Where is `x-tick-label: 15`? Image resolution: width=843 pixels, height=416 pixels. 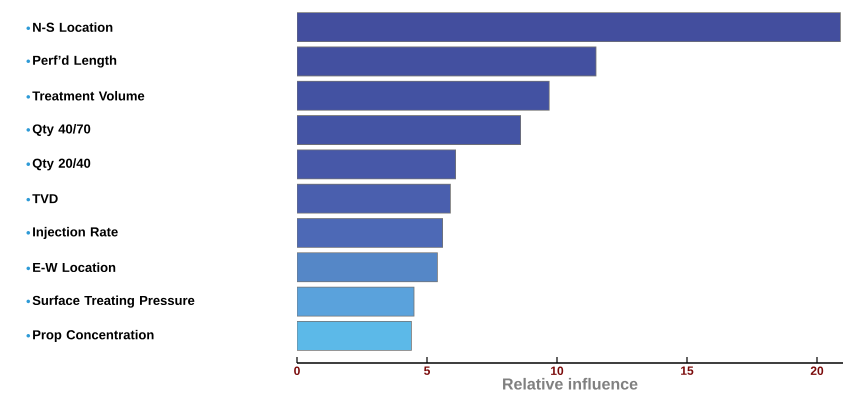
x-tick-label: 15 is located at coordinates (687, 370).